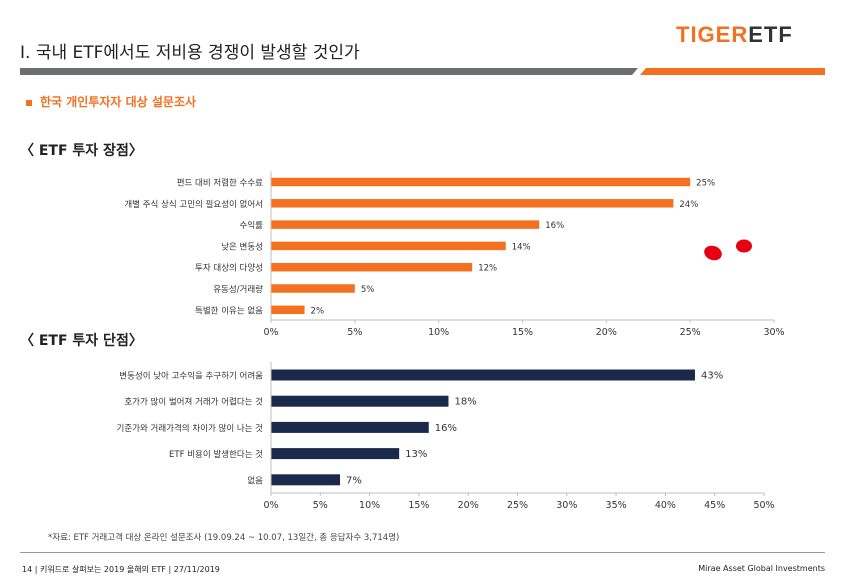  What do you see at coordinates (121, 569) in the screenshot?
I see `footer-page-info: 14 | 키워드로 살펴보는 2019 올해의 ETF | 27/11/2019` at bounding box center [121, 569].